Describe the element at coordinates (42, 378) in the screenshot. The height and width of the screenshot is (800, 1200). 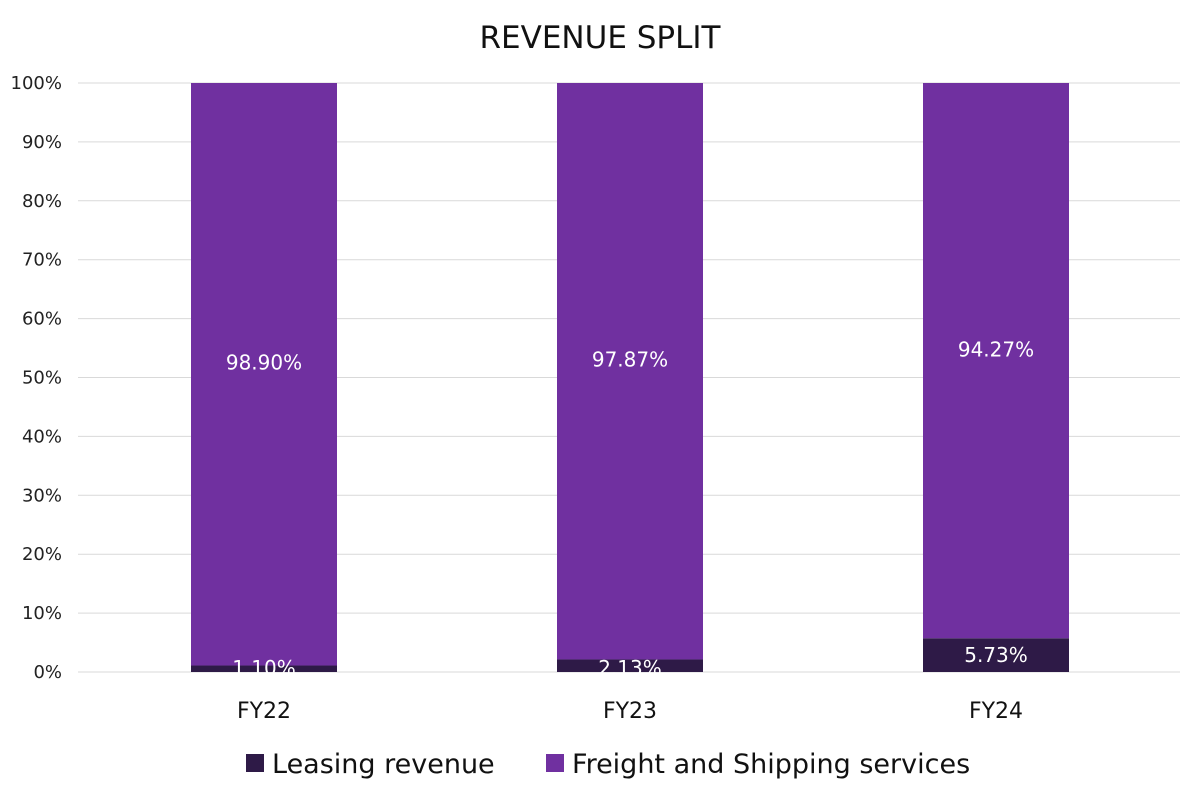
I see `y-tick-label: 50%` at that location.